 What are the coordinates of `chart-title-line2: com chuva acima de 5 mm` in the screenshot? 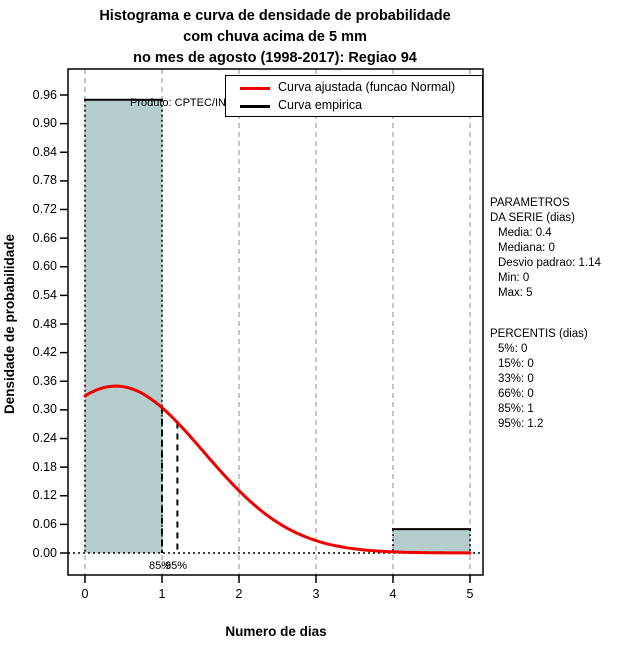 It's located at (275, 37).